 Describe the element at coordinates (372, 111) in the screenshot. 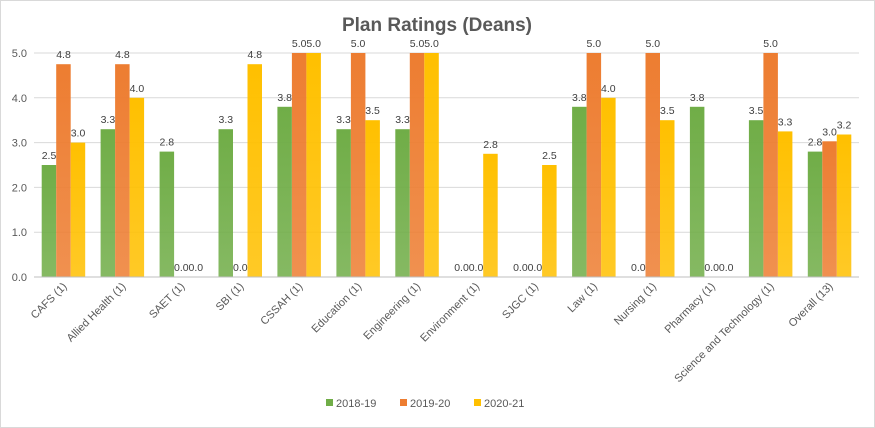

I see `data-label-2020-21-education-1: 3.5` at that location.